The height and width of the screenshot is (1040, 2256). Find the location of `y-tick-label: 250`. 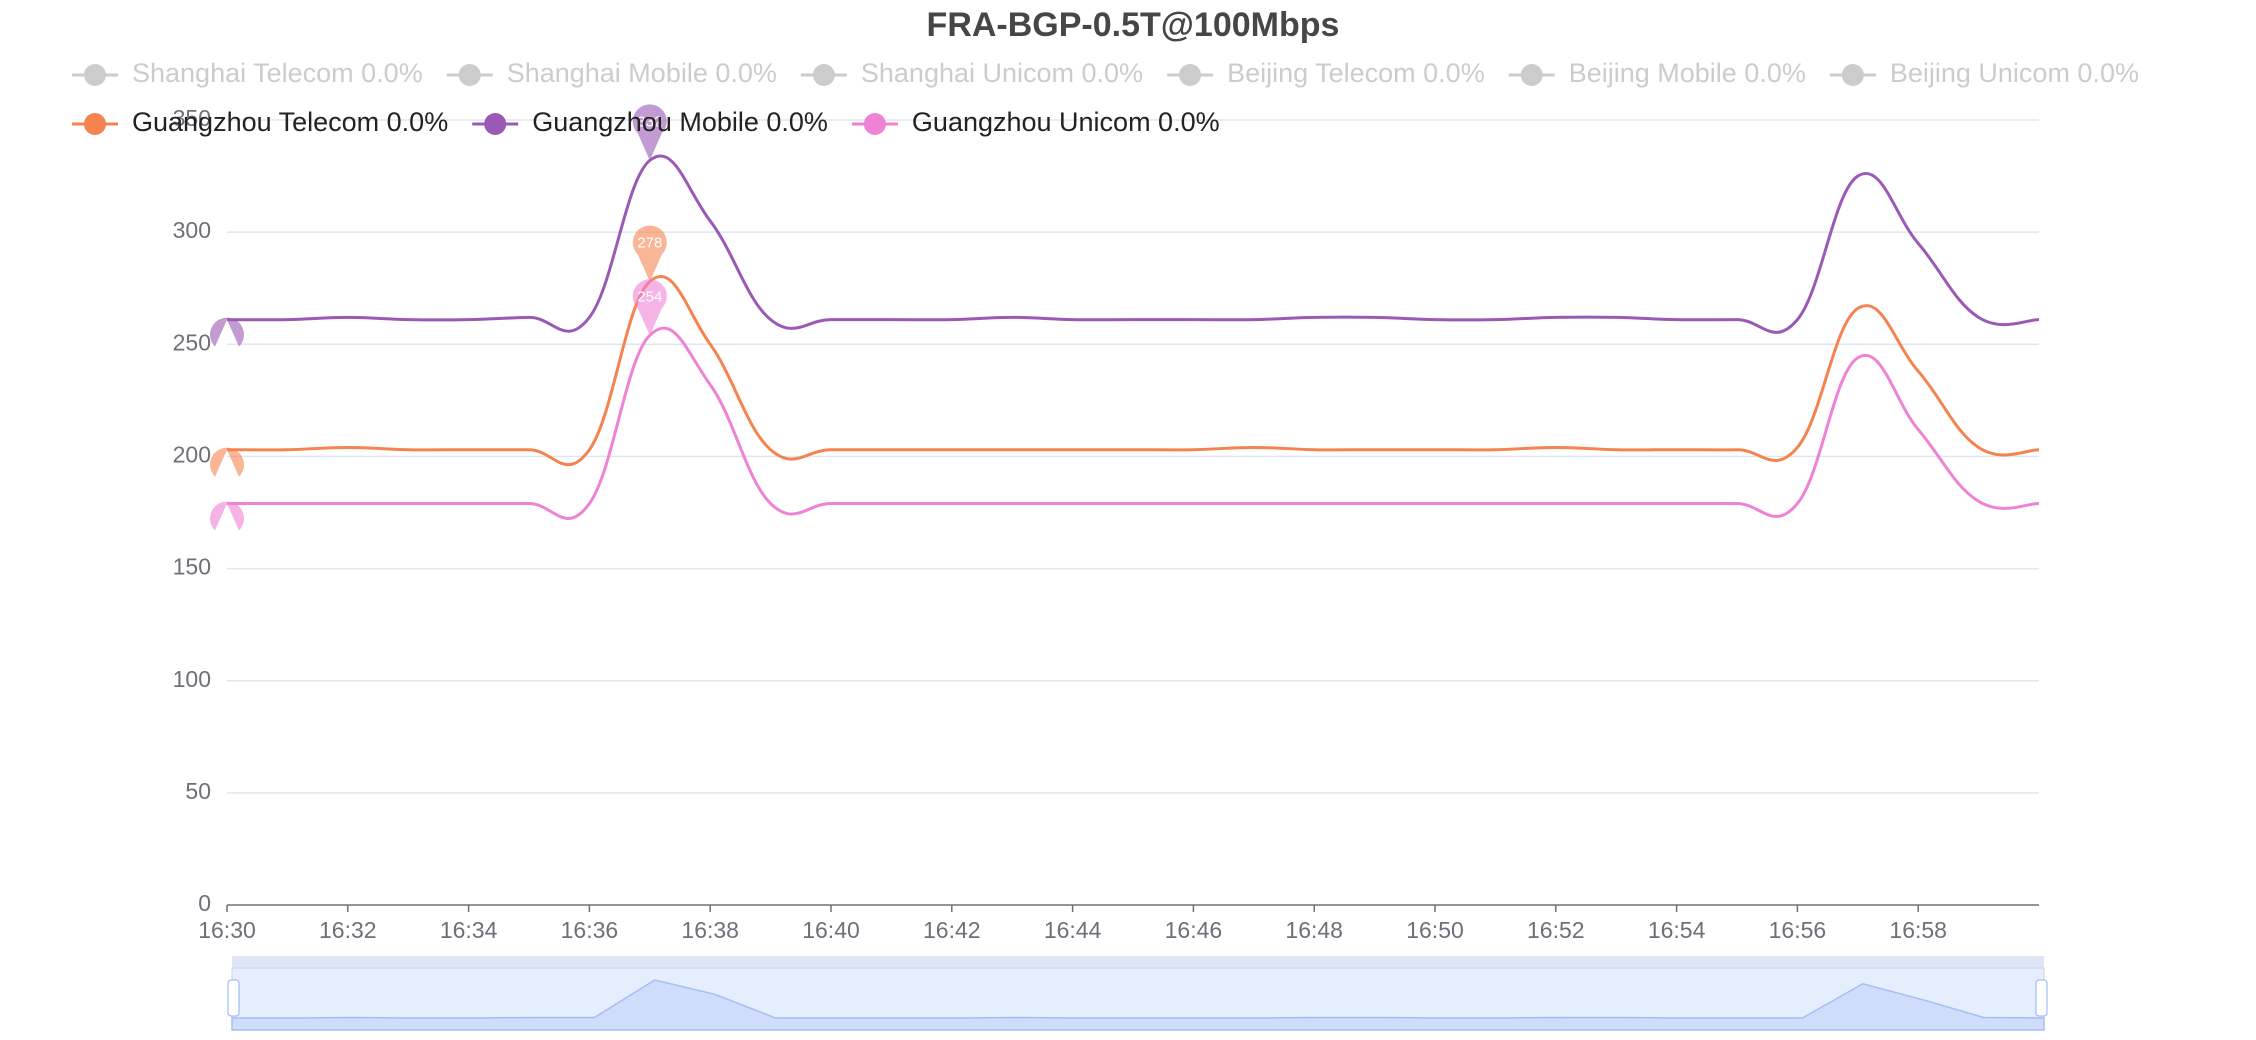

y-tick-label: 250 is located at coordinates (192, 342).